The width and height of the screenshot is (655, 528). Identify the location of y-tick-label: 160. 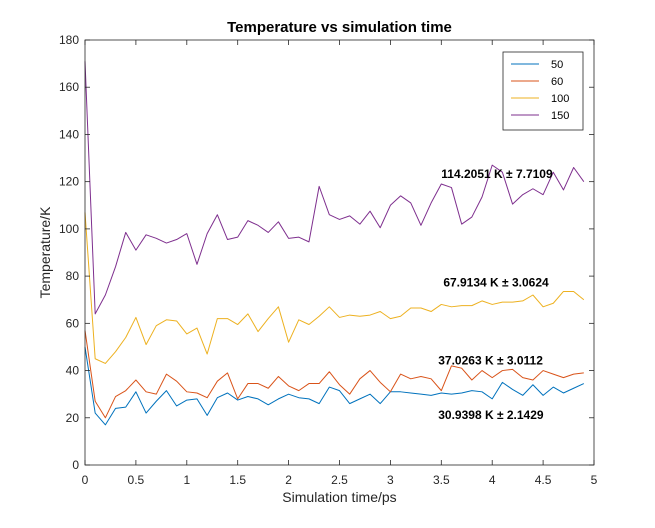
(69, 87).